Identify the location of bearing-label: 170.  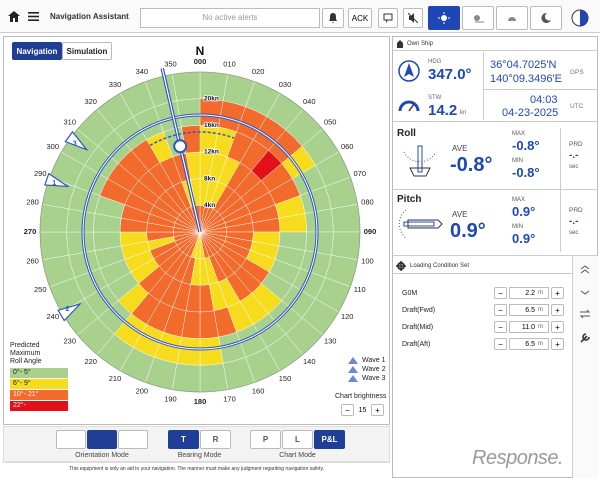
(229, 398).